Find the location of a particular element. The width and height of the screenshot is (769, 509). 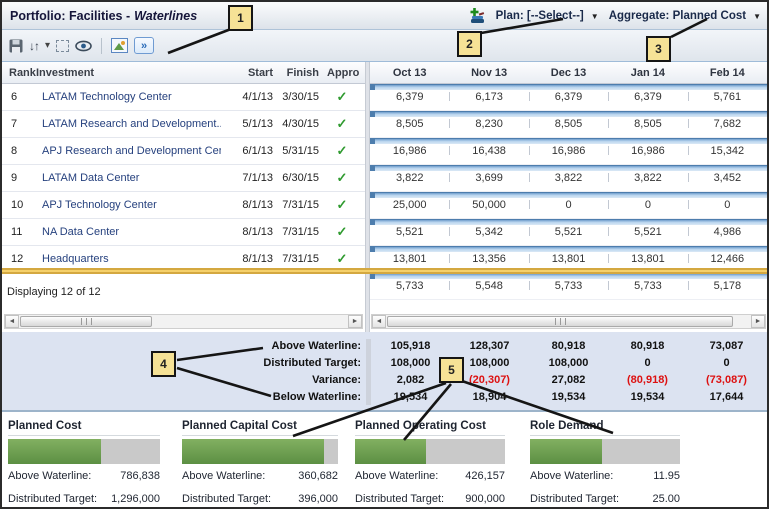

timeline-values: 13,801 13,356 13,801 13,801 12,466 is located at coordinates (568, 259).